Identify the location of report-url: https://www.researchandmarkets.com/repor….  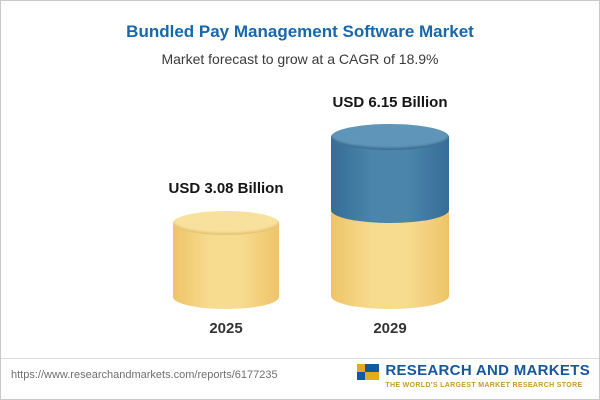
(144, 375).